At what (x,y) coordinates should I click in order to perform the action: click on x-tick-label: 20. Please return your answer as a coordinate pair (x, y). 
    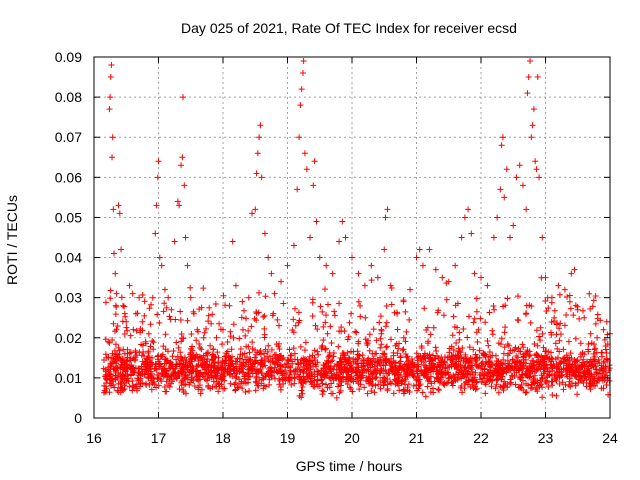
    Looking at the image, I should click on (352, 438).